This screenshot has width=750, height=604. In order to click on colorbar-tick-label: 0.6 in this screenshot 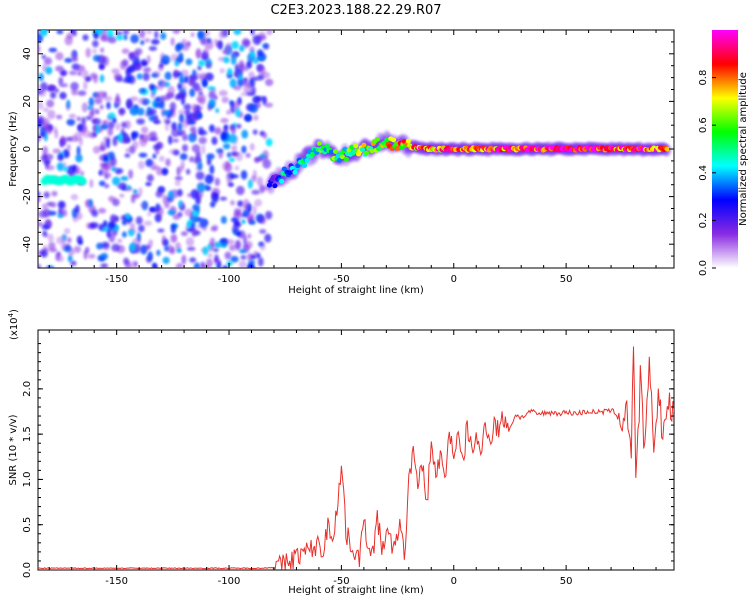, I will do `click(703, 125)`.